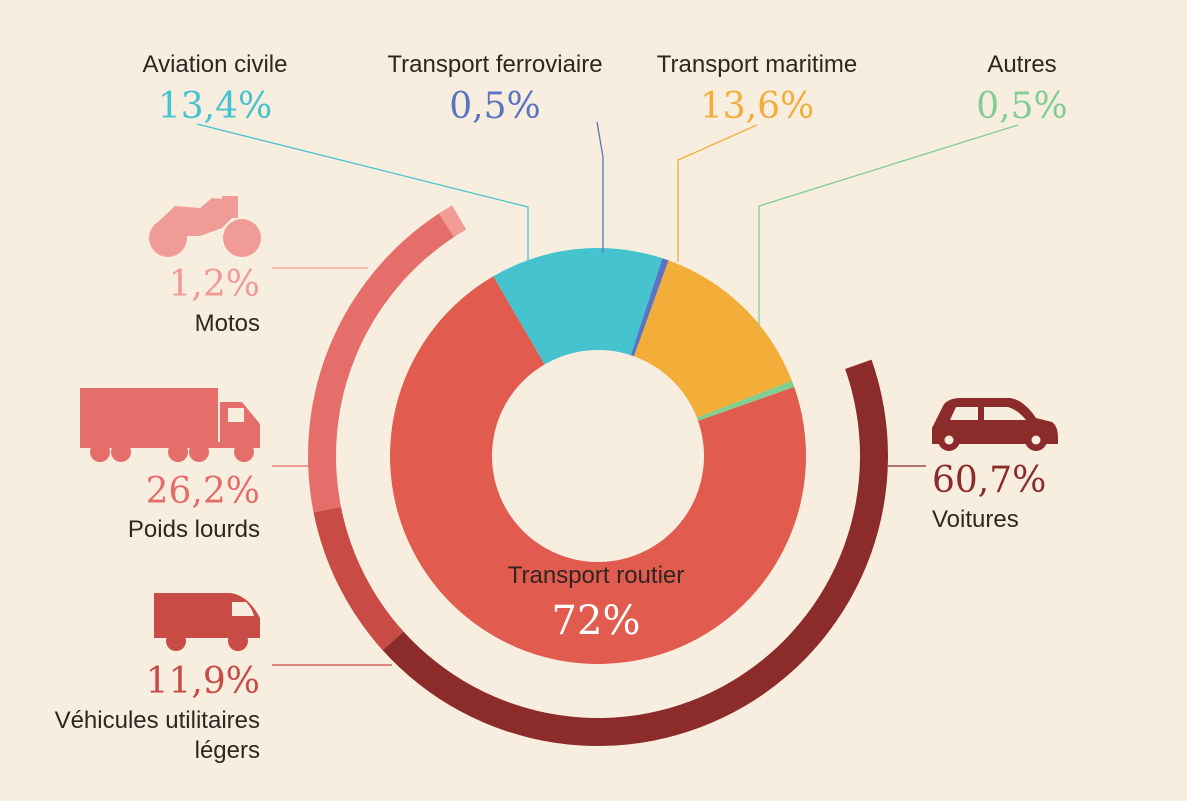 The width and height of the screenshot is (1187, 801). What do you see at coordinates (578, 307) in the screenshot?
I see `slice-aviation-civile` at bounding box center [578, 307].